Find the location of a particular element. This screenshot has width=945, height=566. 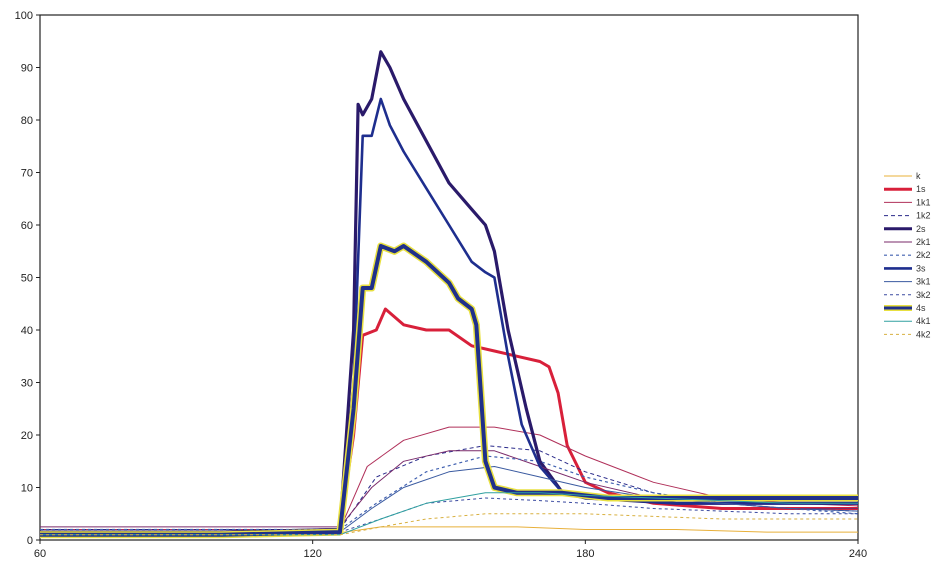

series-line-4k1 is located at coordinates (449, 514).